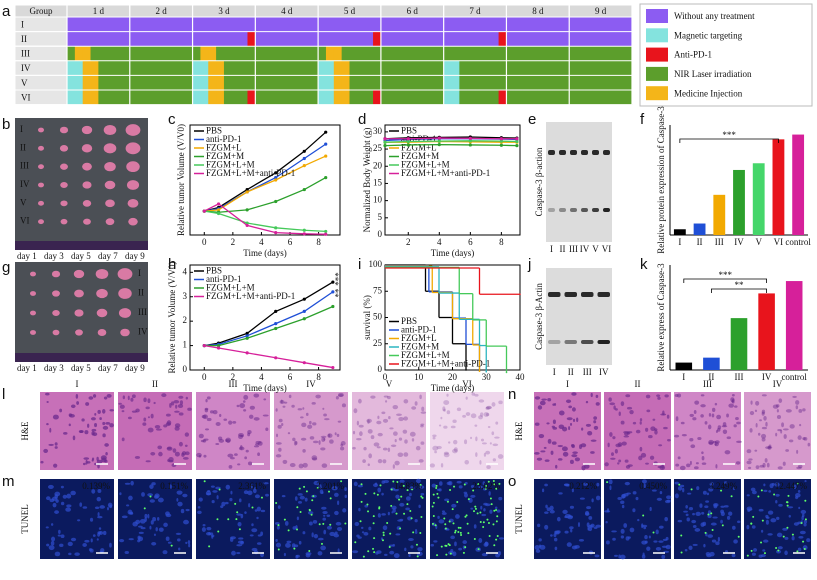  Describe the element at coordinates (604, 372) in the screenshot. I see `lane-label: IV` at that location.